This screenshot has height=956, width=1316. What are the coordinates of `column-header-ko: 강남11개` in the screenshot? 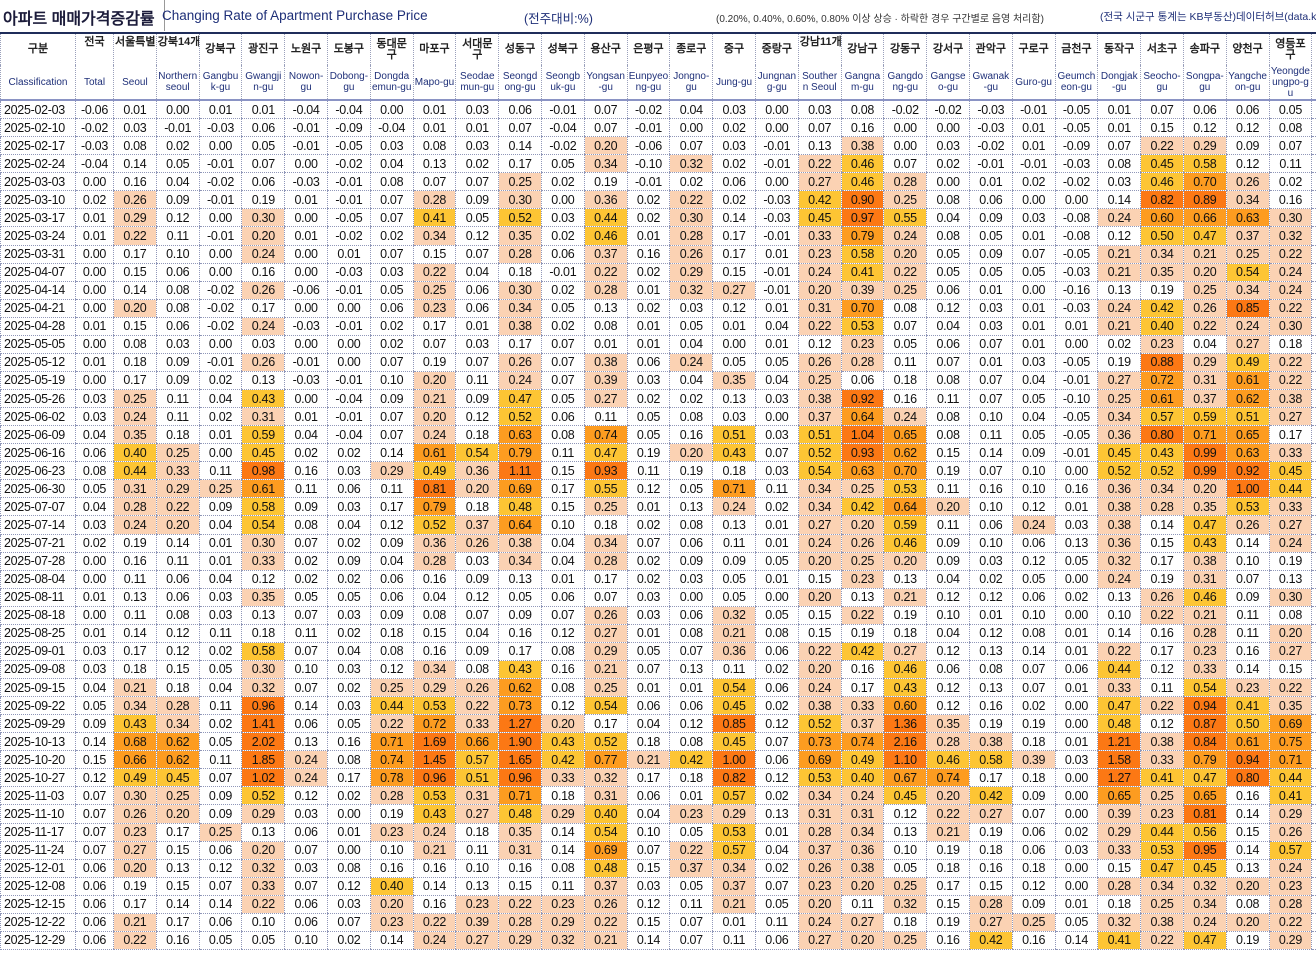 It's located at (819, 48).